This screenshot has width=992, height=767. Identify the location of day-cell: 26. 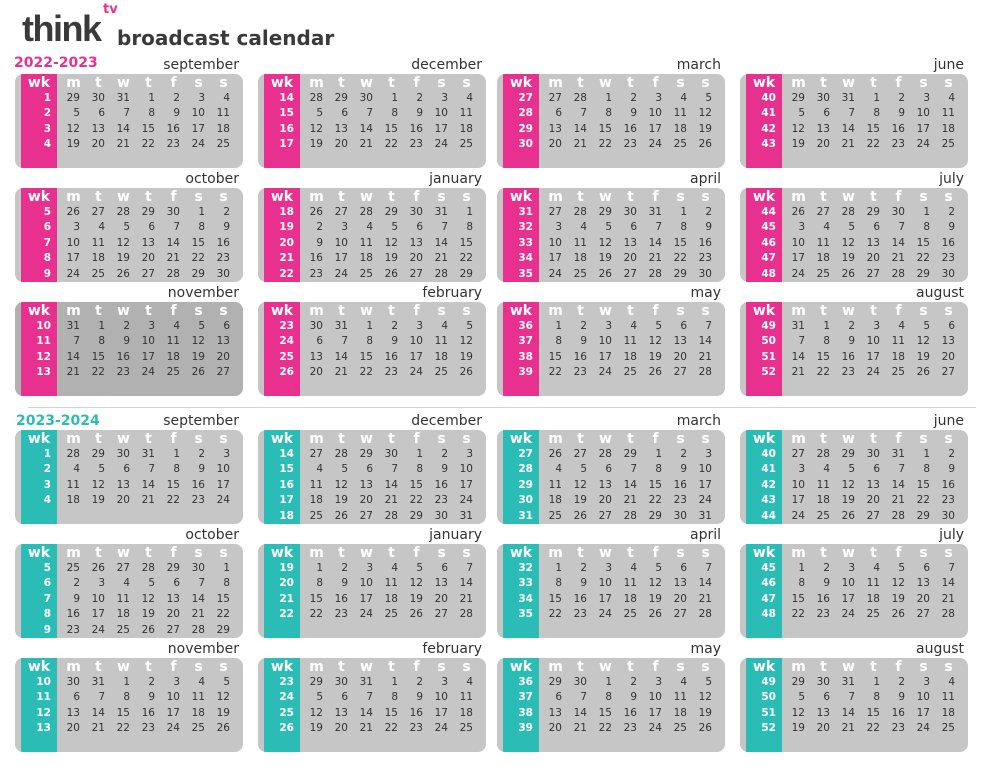
(655, 614).